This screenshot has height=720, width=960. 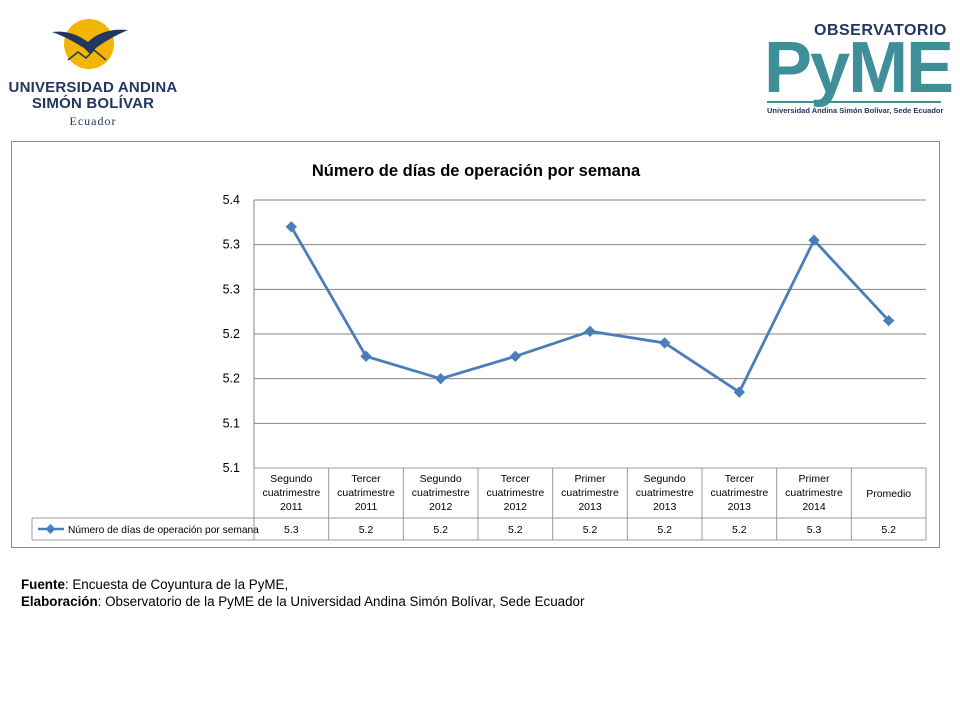 What do you see at coordinates (93, 87) in the screenshot?
I see `uasb-name-line1: UNIVERSIDAD ANDINA` at bounding box center [93, 87].